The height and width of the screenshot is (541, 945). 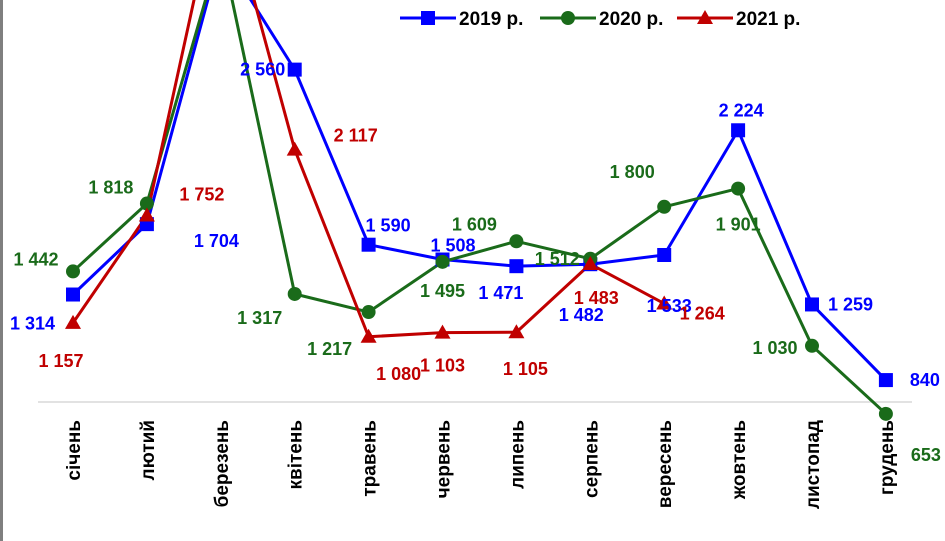 I want to click on data-label-1-6: 1 609, so click(x=474, y=224).